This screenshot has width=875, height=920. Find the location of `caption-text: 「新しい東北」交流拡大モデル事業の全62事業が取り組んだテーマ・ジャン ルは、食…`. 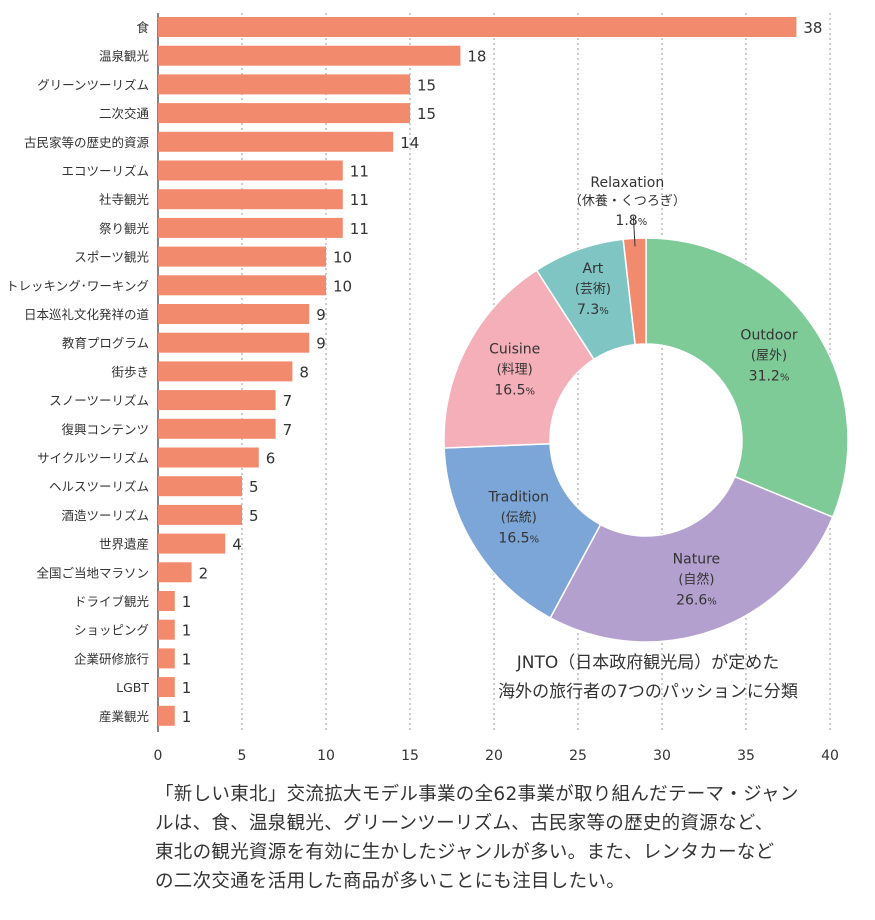

caption-text: 「新しい東北」交流拡大モデル事業の全62事業が取り組んだテーマ・ジャン ルは、食… is located at coordinates (500, 838).